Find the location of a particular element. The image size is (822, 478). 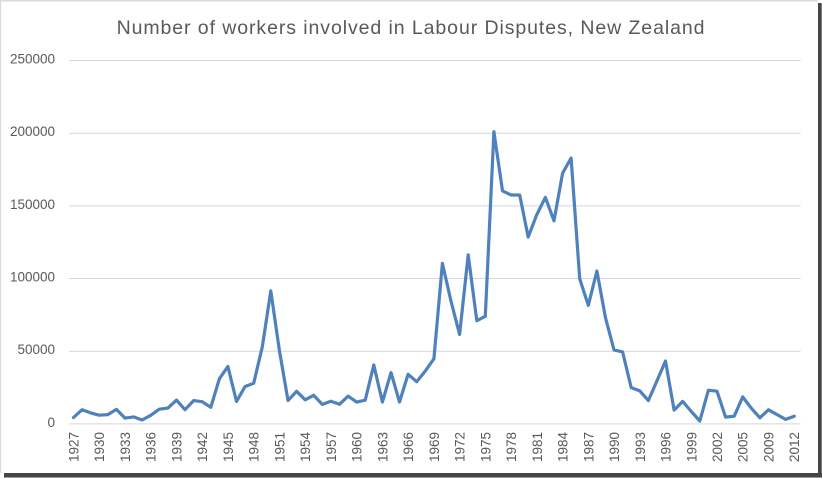

svg-text: 50000 is located at coordinates (36, 349).